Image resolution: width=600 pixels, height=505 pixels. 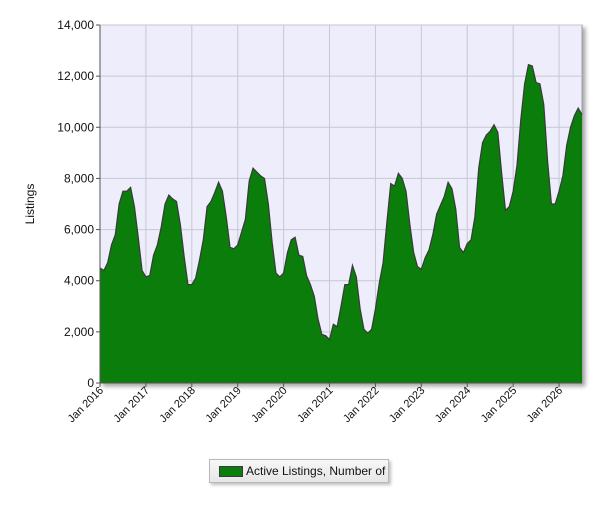 I want to click on y-tick-label: 12,000, so click(x=75, y=76).